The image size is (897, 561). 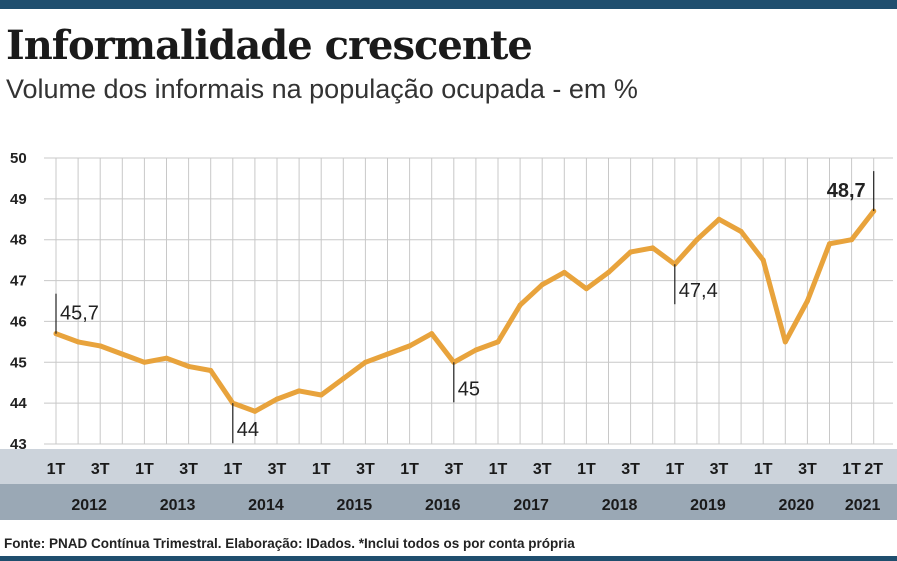 What do you see at coordinates (873, 469) in the screenshot?
I see `quarter-label: 2T` at bounding box center [873, 469].